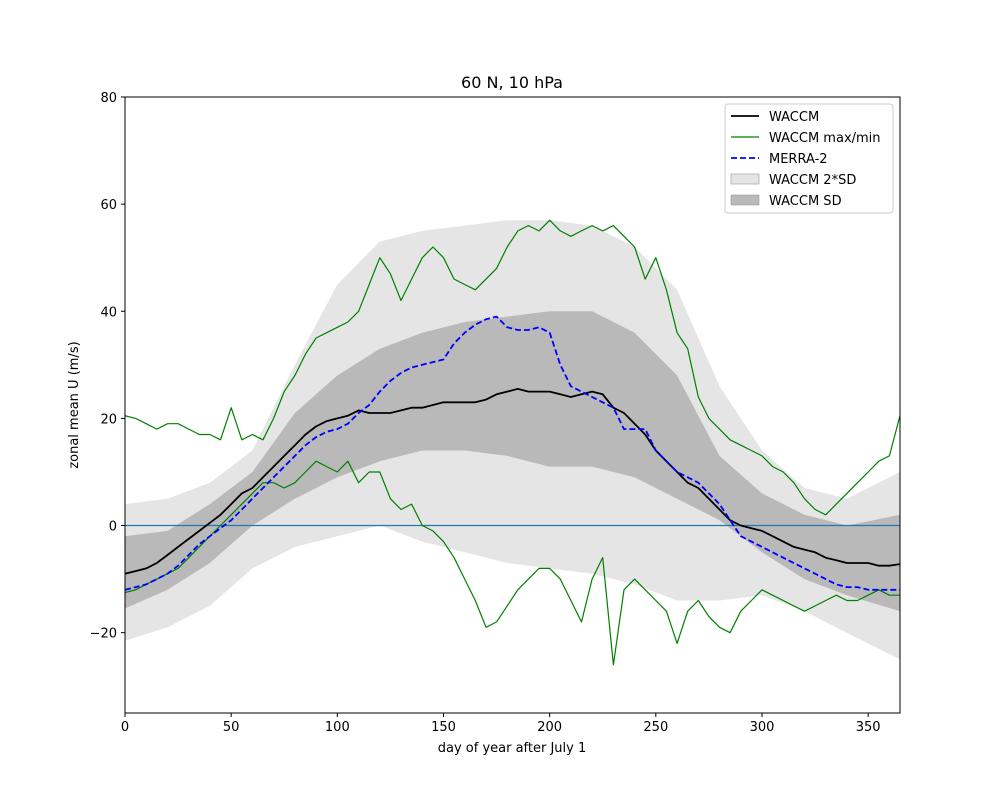 The height and width of the screenshot is (800, 1000). I want to click on y-tick-label: 0, so click(113, 527).